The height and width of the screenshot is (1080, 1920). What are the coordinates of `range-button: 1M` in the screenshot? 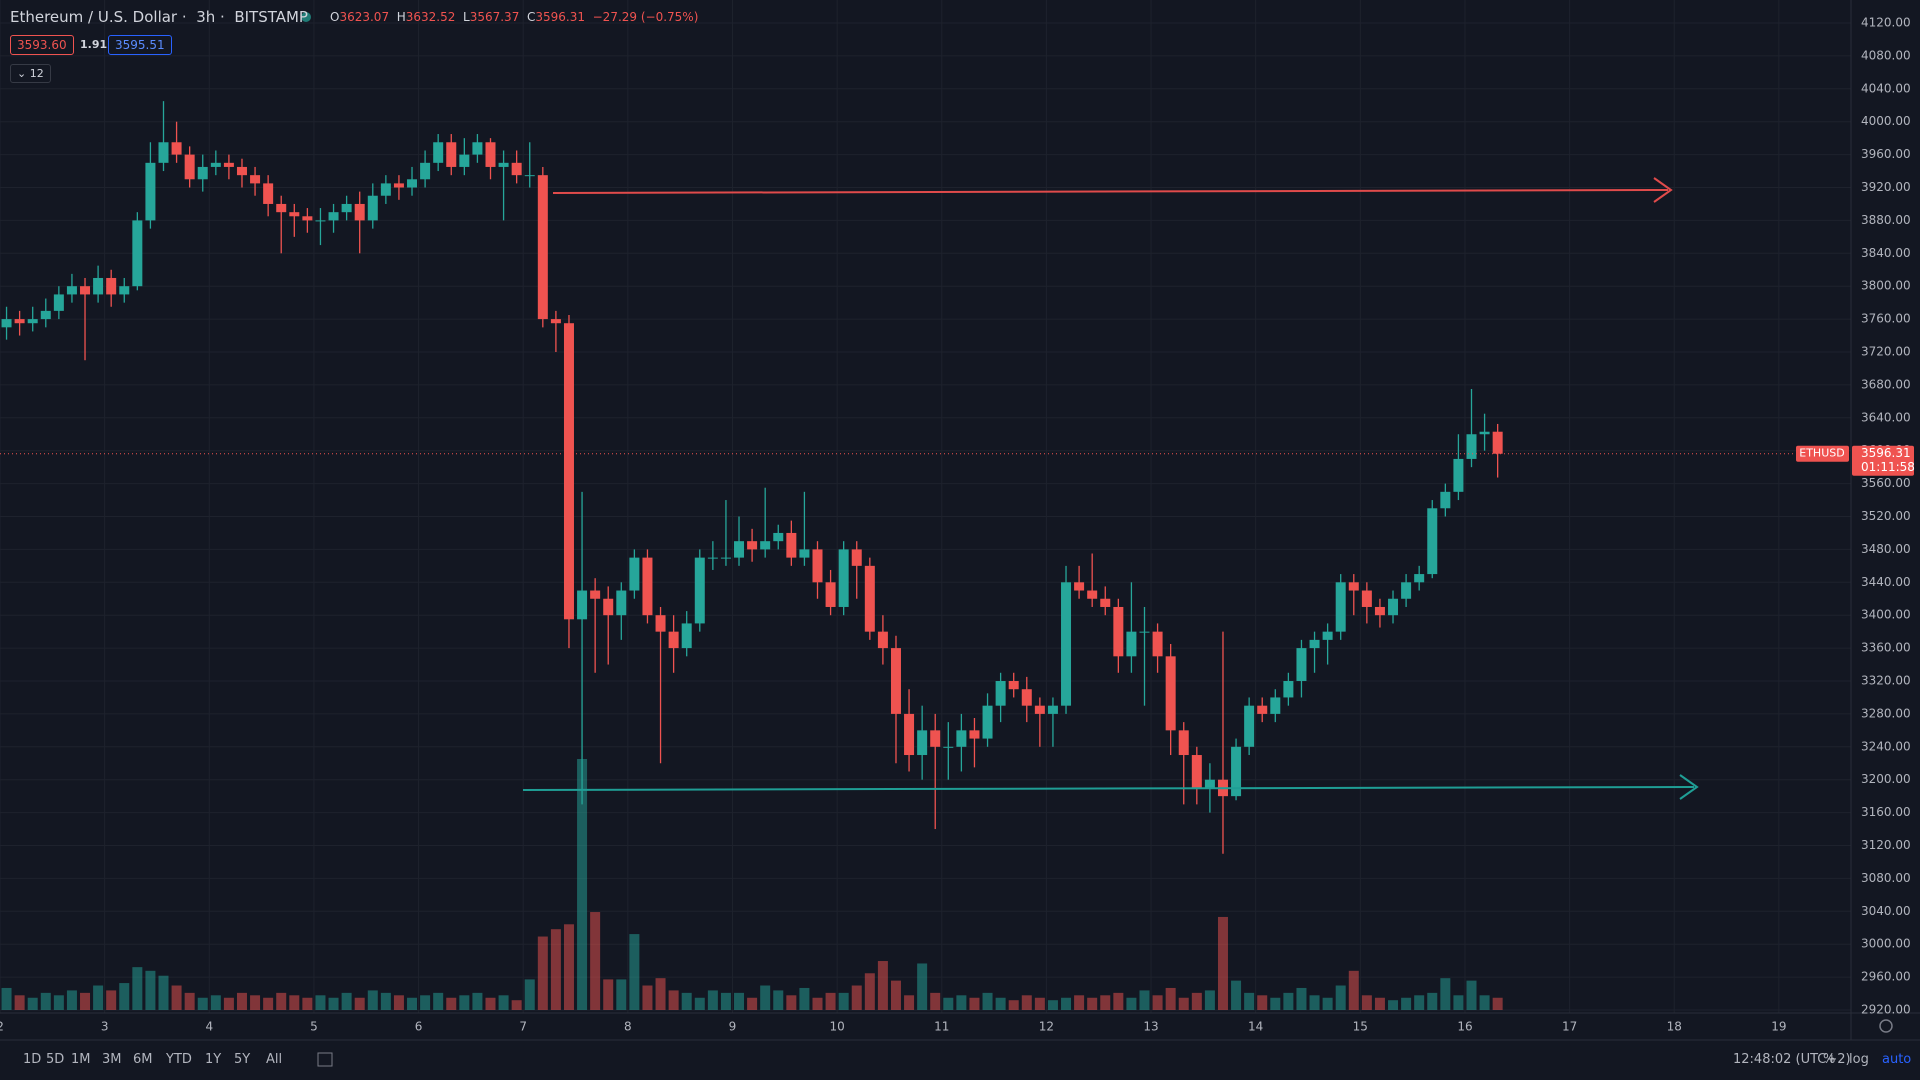 It's located at (81, 1059).